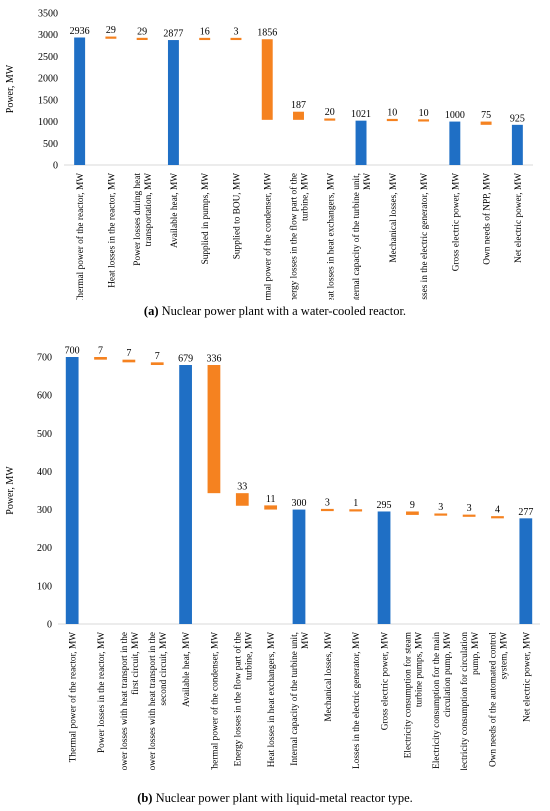 The image size is (550, 811). I want to click on chart-b-y-tick-label: 400, so click(44, 472).